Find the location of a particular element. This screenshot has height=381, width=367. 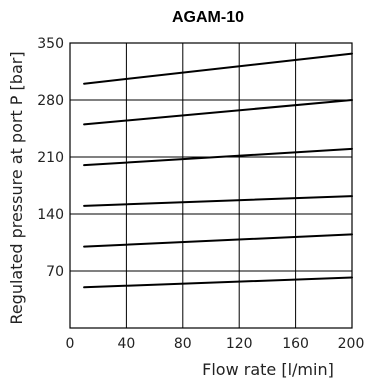

y-tick-label: 70 is located at coordinates (55, 272).